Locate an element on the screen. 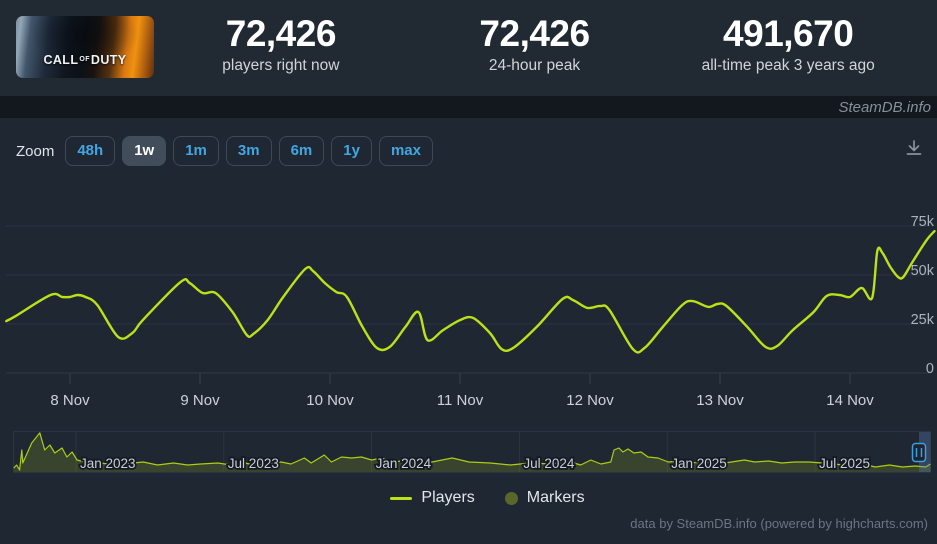 This screenshot has height=544, width=937. legend-item-markers: Markers is located at coordinates (544, 498).